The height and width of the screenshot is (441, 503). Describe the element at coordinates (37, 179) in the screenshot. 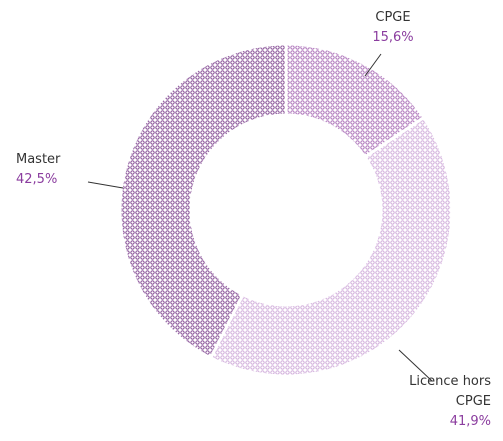

I see `value-label: 42,5%` at that location.